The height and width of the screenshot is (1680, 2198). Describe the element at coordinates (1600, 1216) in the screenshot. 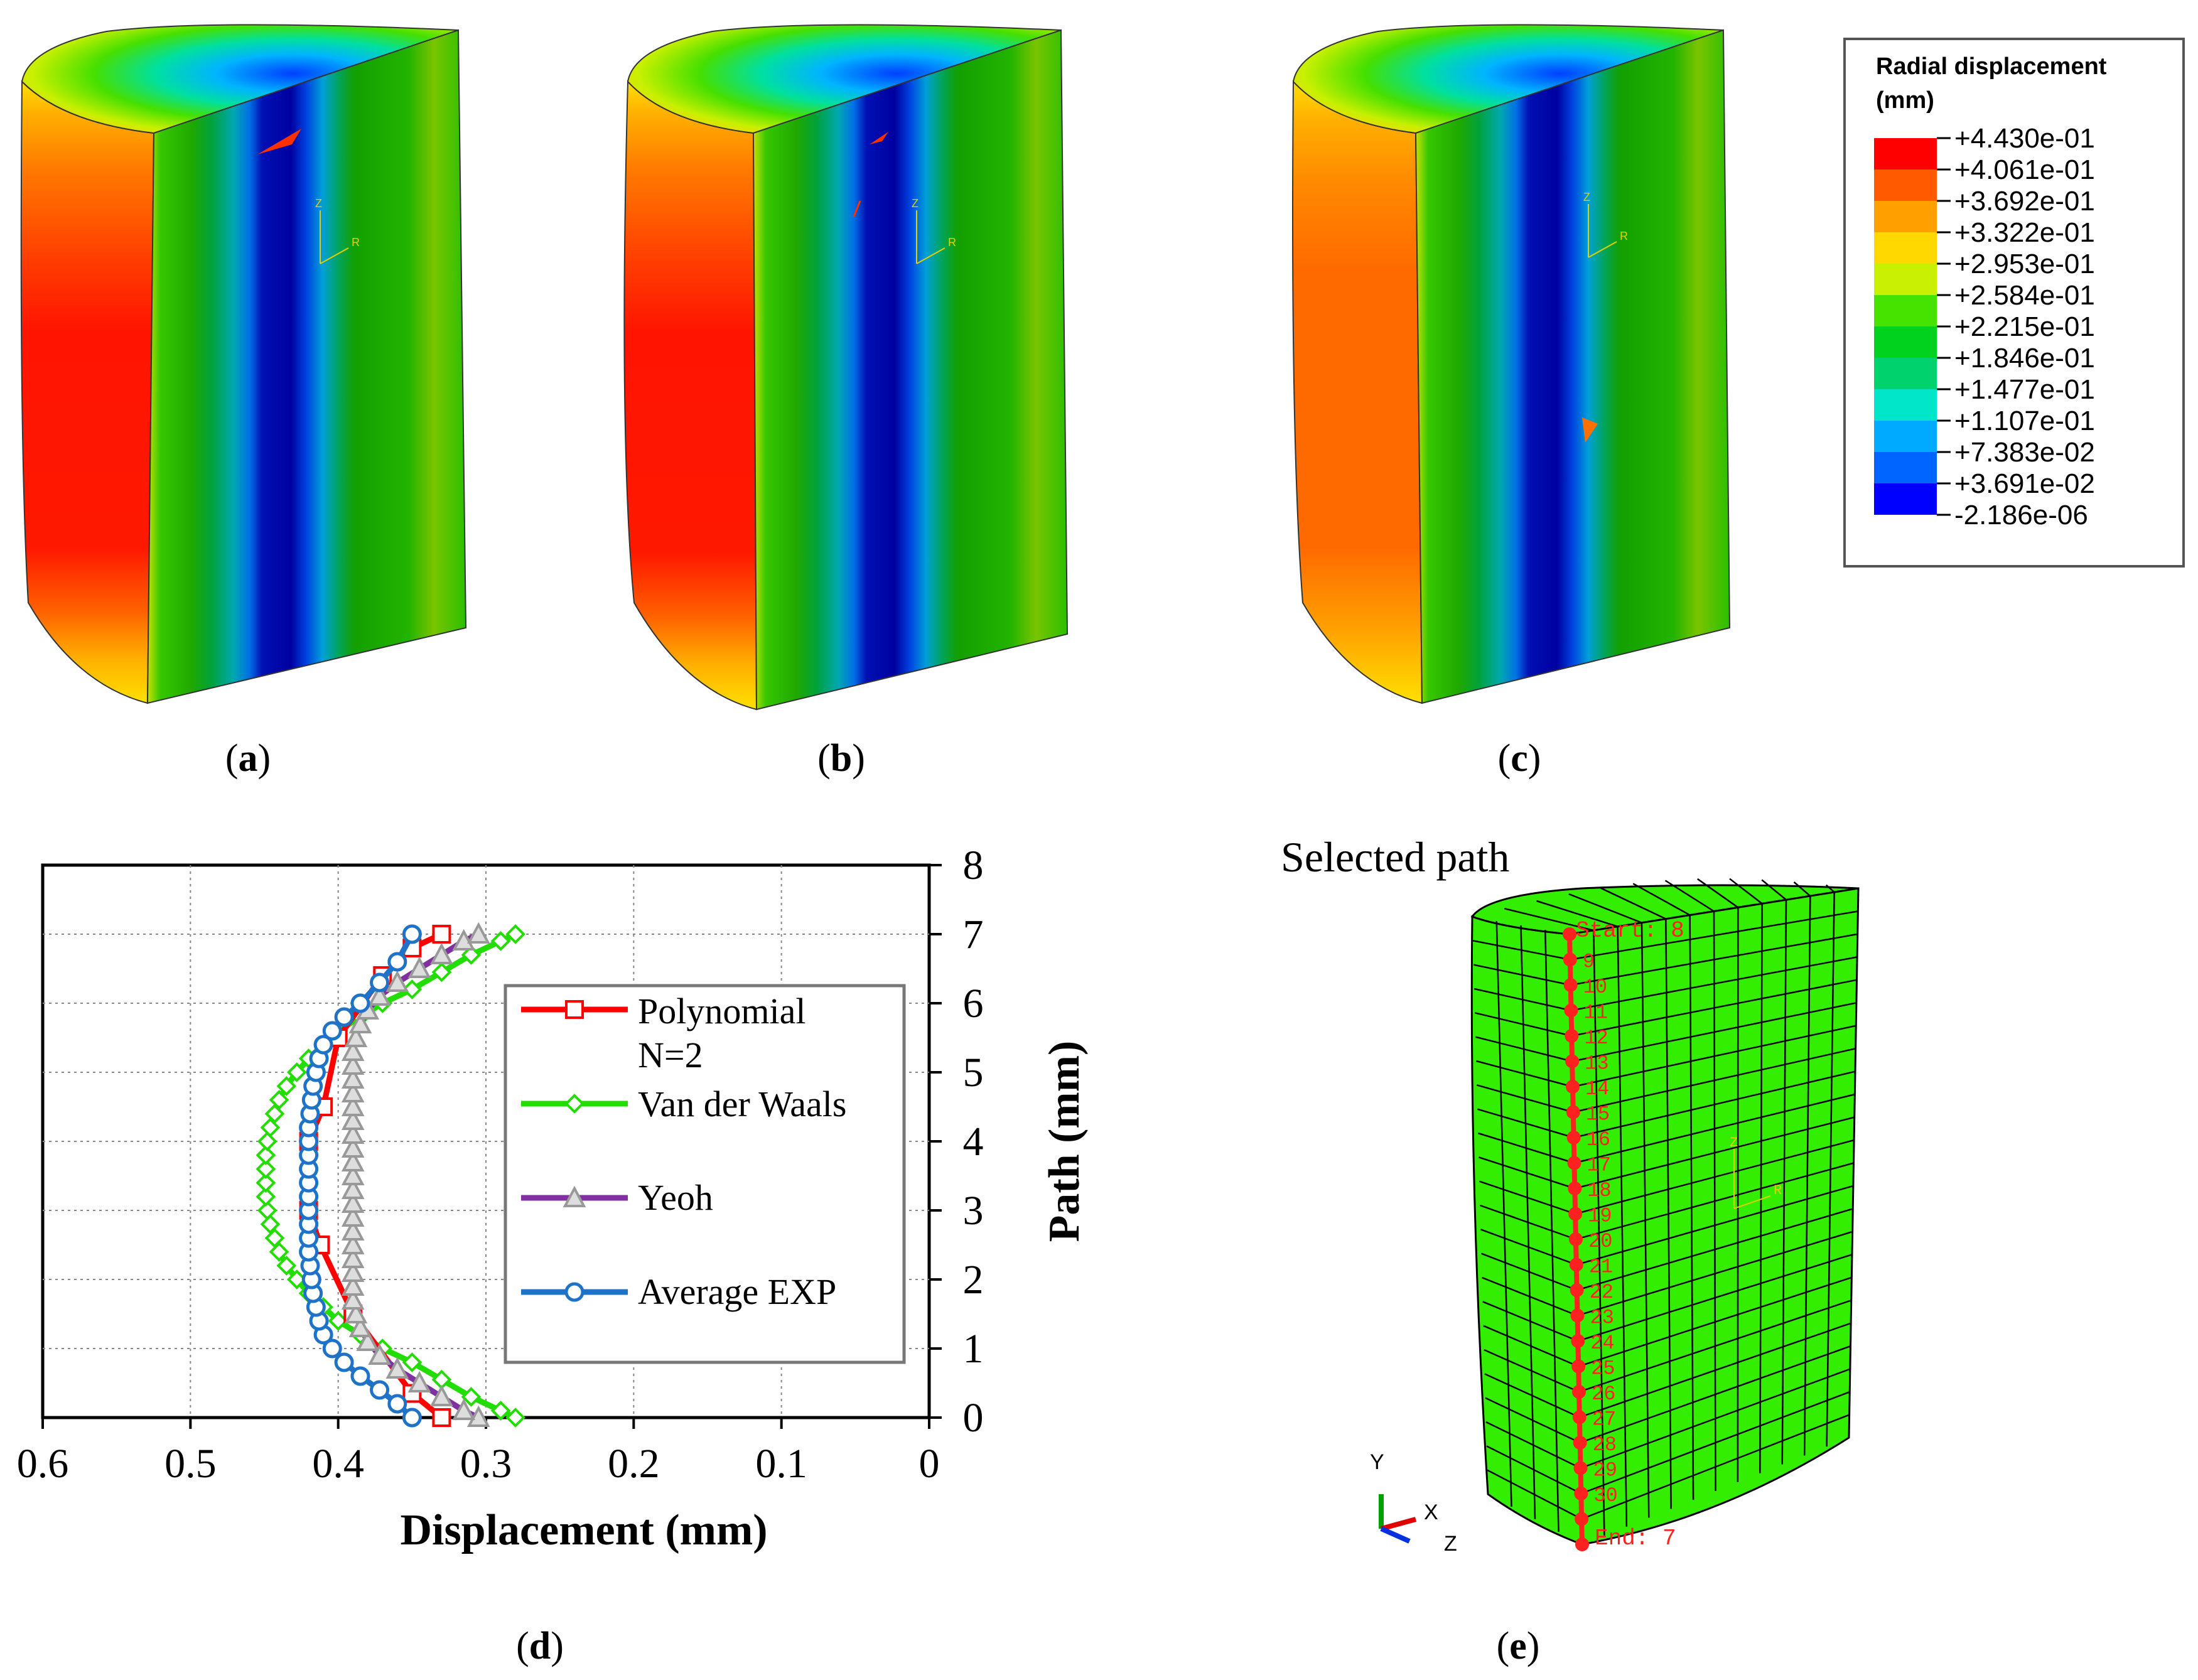

I see `path-node-label: 19` at that location.